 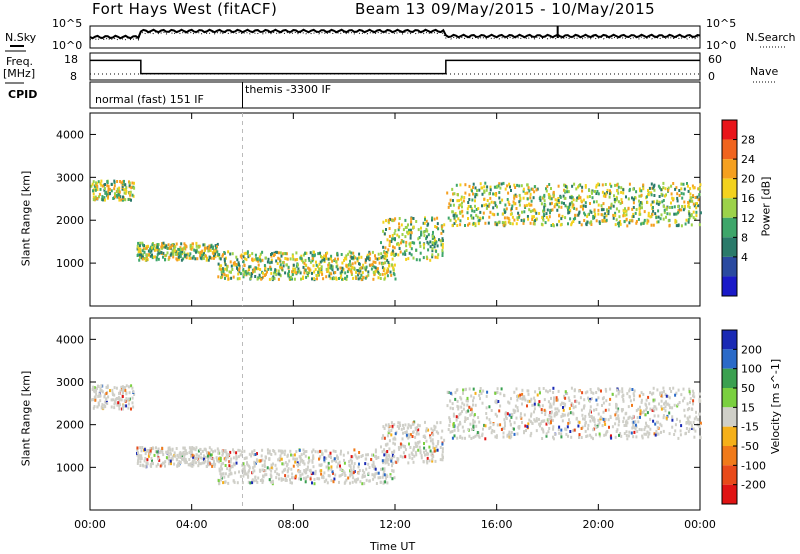 I want to click on velocity-colorbar-swatch, so click(x=729, y=417).